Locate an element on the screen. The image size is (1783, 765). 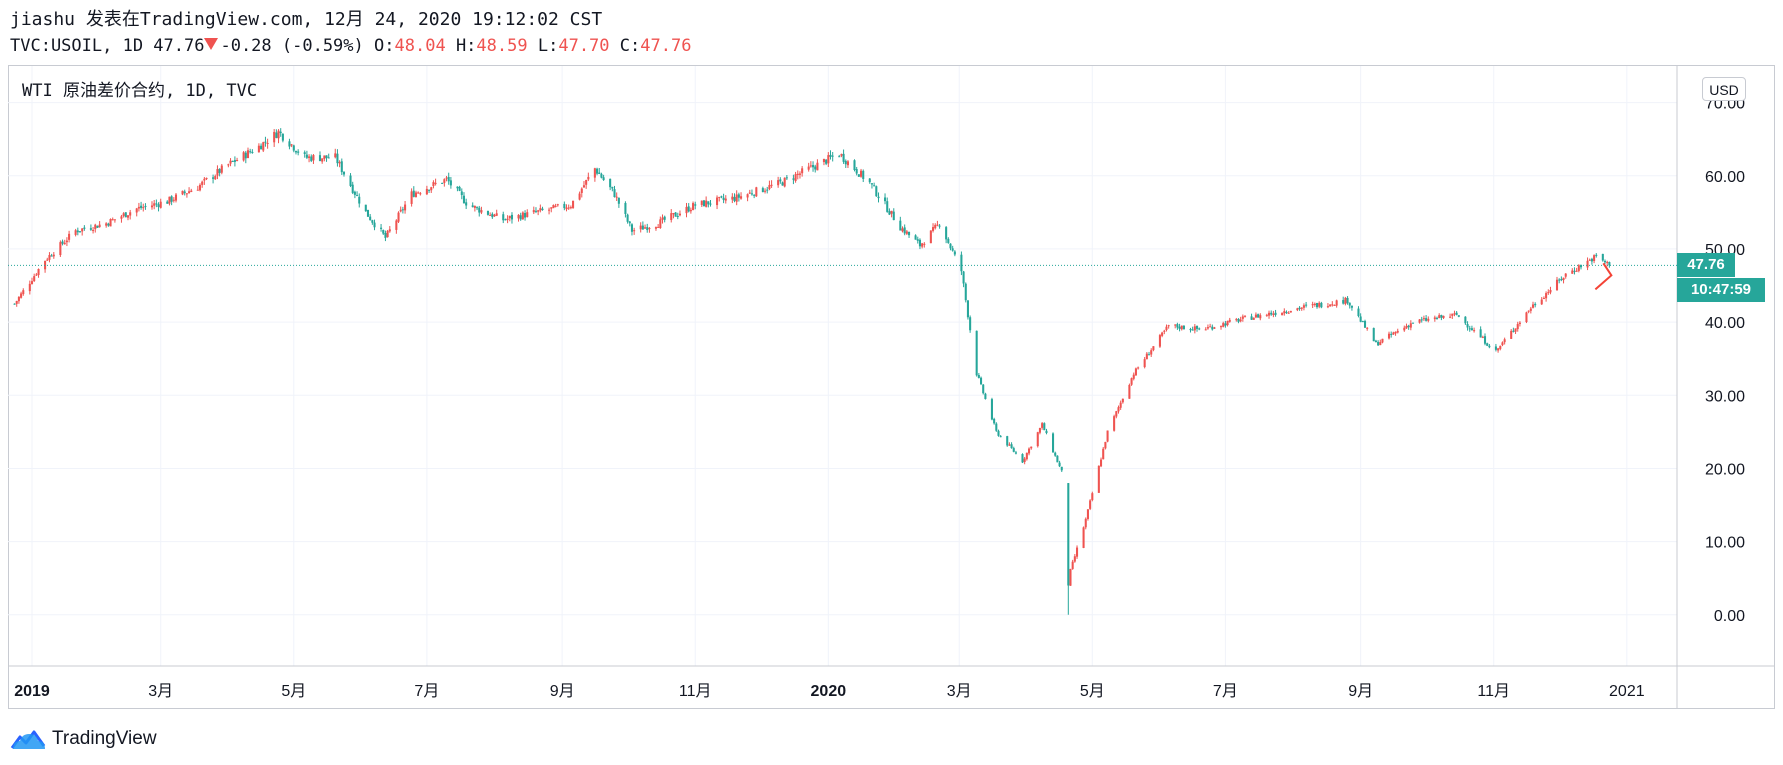
cloud-logo-icon is located at coordinates (28, 739).